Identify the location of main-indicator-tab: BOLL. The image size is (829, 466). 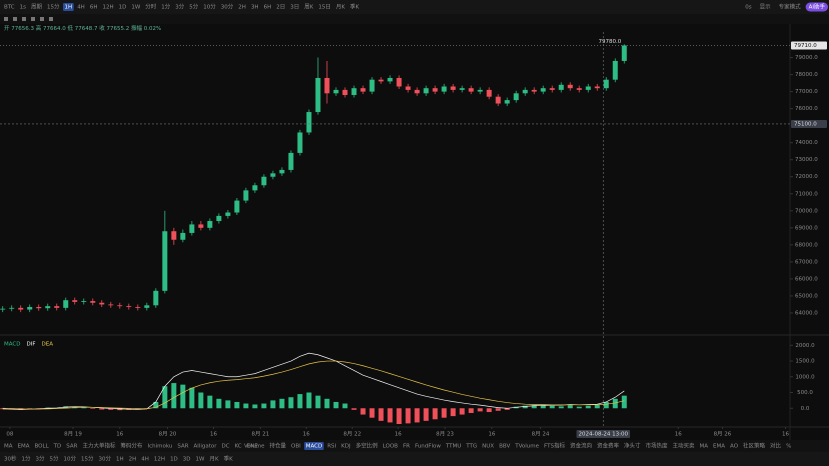
(42, 447).